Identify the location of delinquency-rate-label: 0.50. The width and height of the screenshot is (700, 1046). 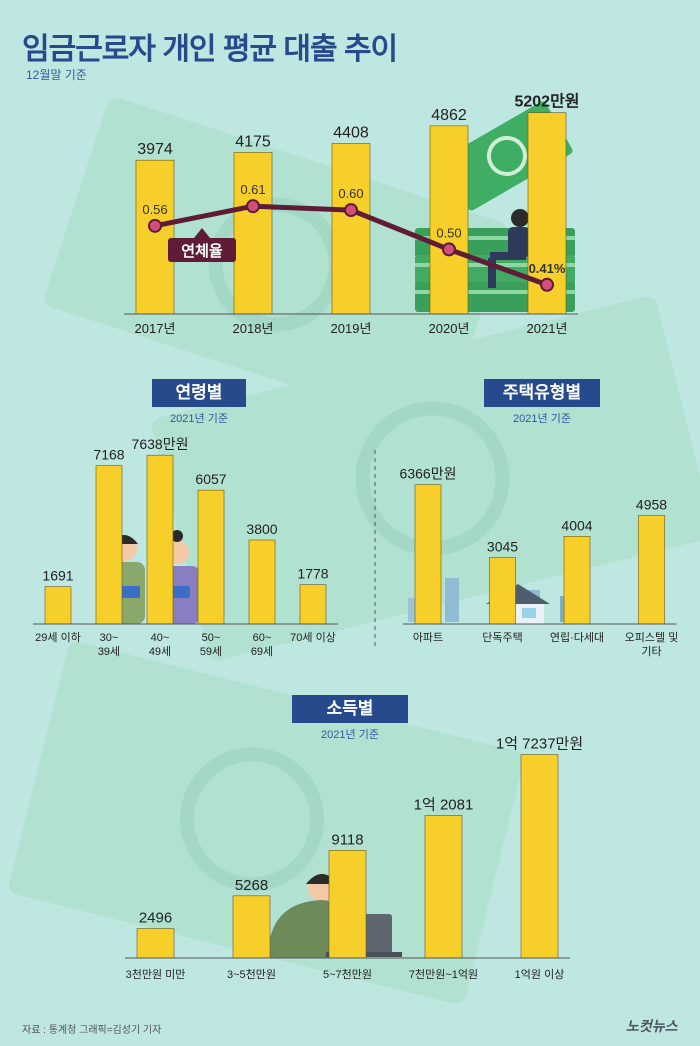
(448, 232).